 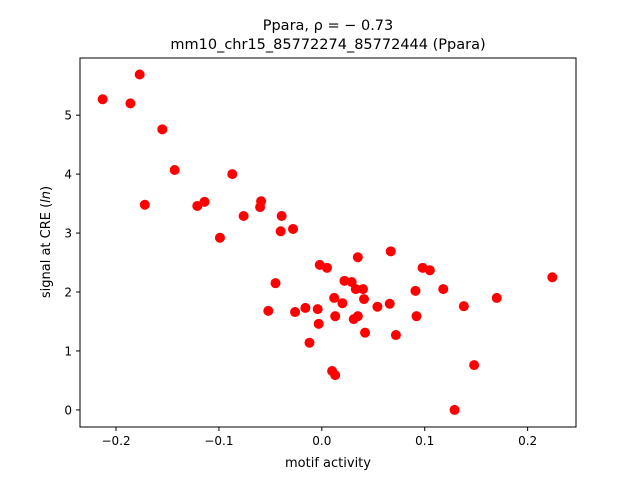 I want to click on chart-title-line1: Ppara, ρ = − 0.73, so click(x=328, y=26).